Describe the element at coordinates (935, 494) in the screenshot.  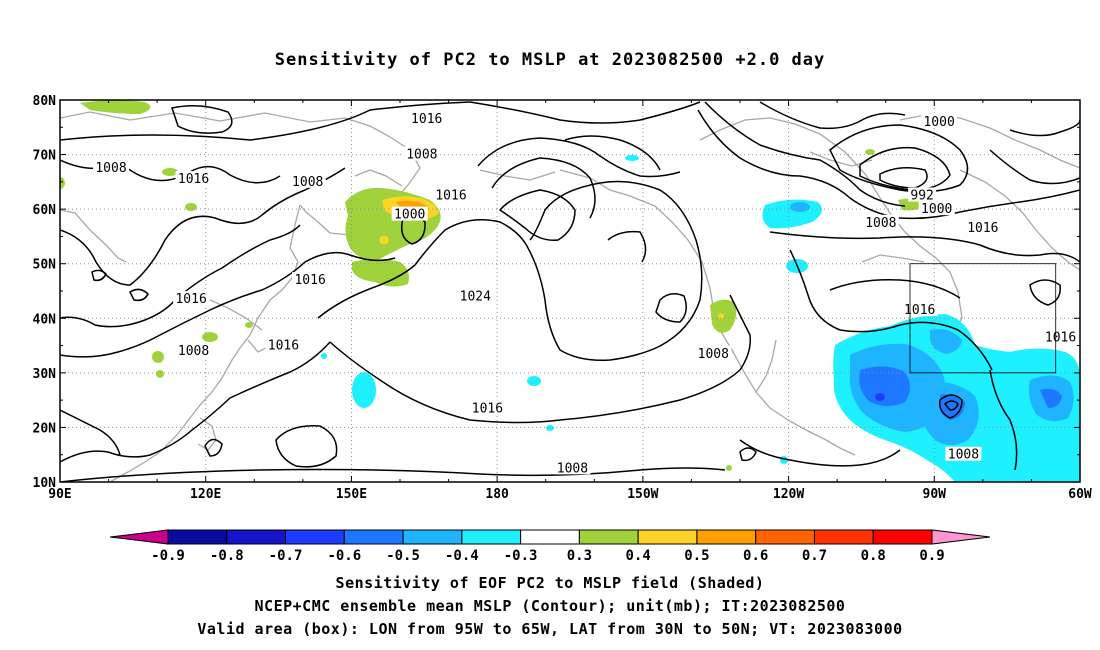
I see `longitude-label: 90W` at that location.